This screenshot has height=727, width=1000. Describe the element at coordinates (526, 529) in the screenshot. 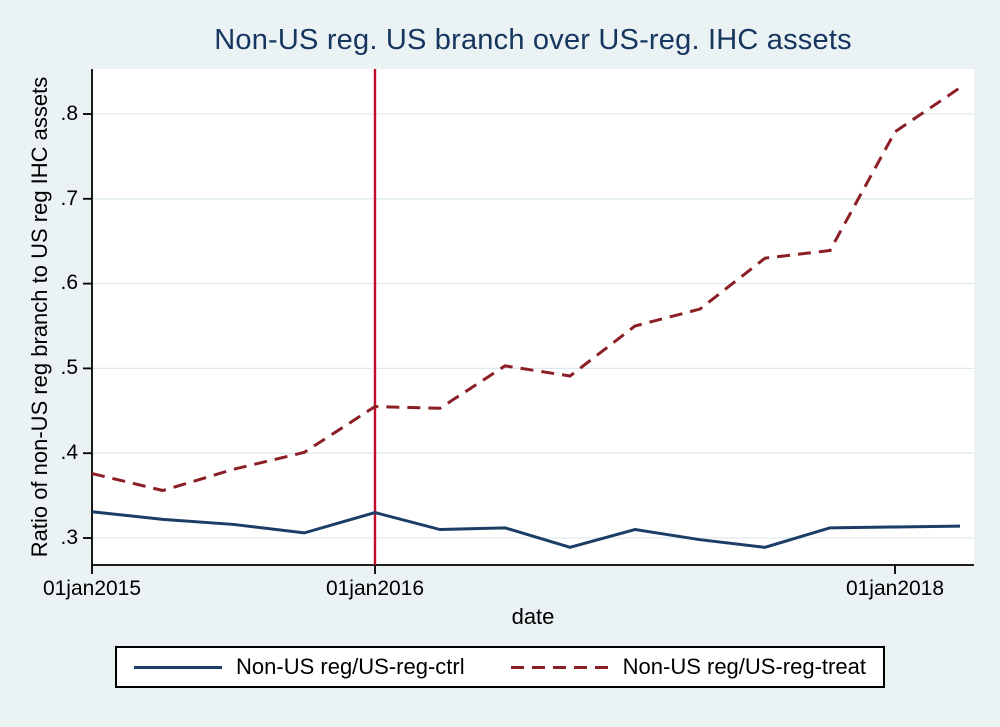

I see `series-line-ctrl` at that location.